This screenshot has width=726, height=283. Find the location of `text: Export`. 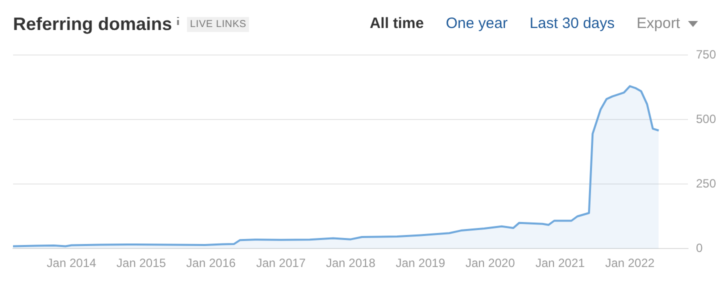

text: Export is located at coordinates (658, 23).